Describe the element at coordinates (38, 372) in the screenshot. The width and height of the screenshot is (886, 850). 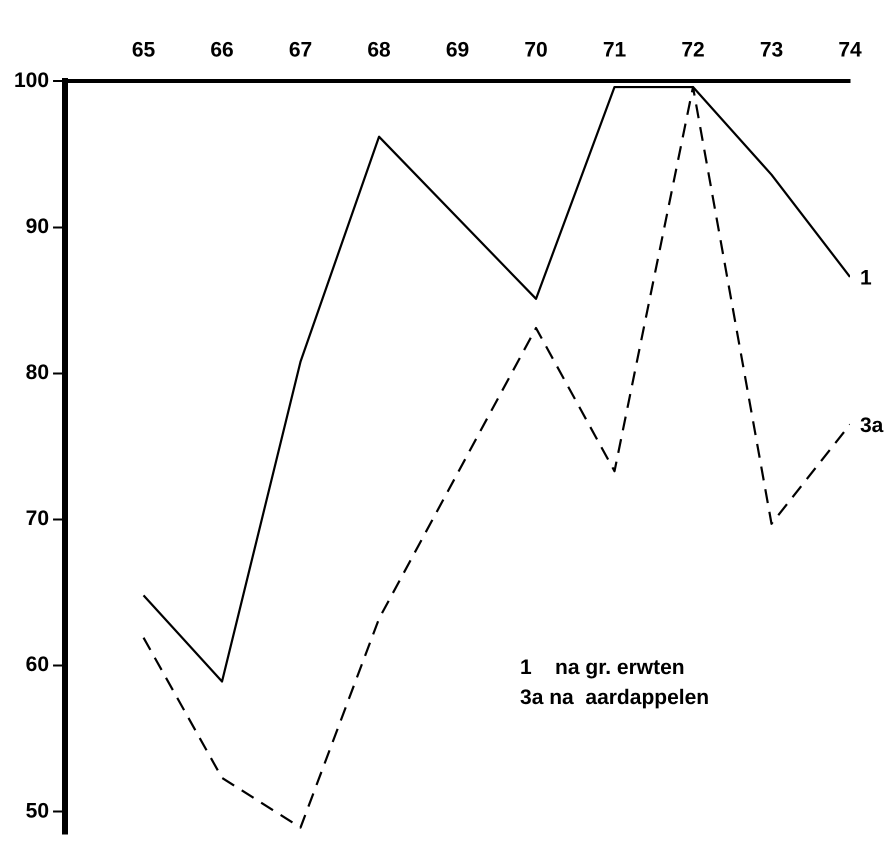
I see `y-tick-label: 80` at that location.